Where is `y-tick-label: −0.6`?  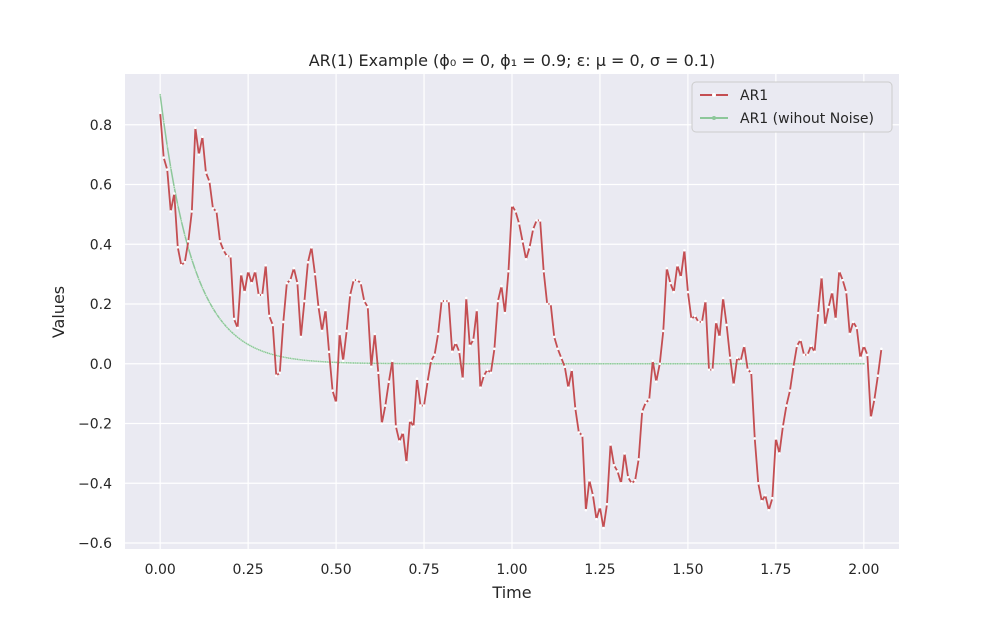
y-tick-label: −0.6 is located at coordinates (95, 544).